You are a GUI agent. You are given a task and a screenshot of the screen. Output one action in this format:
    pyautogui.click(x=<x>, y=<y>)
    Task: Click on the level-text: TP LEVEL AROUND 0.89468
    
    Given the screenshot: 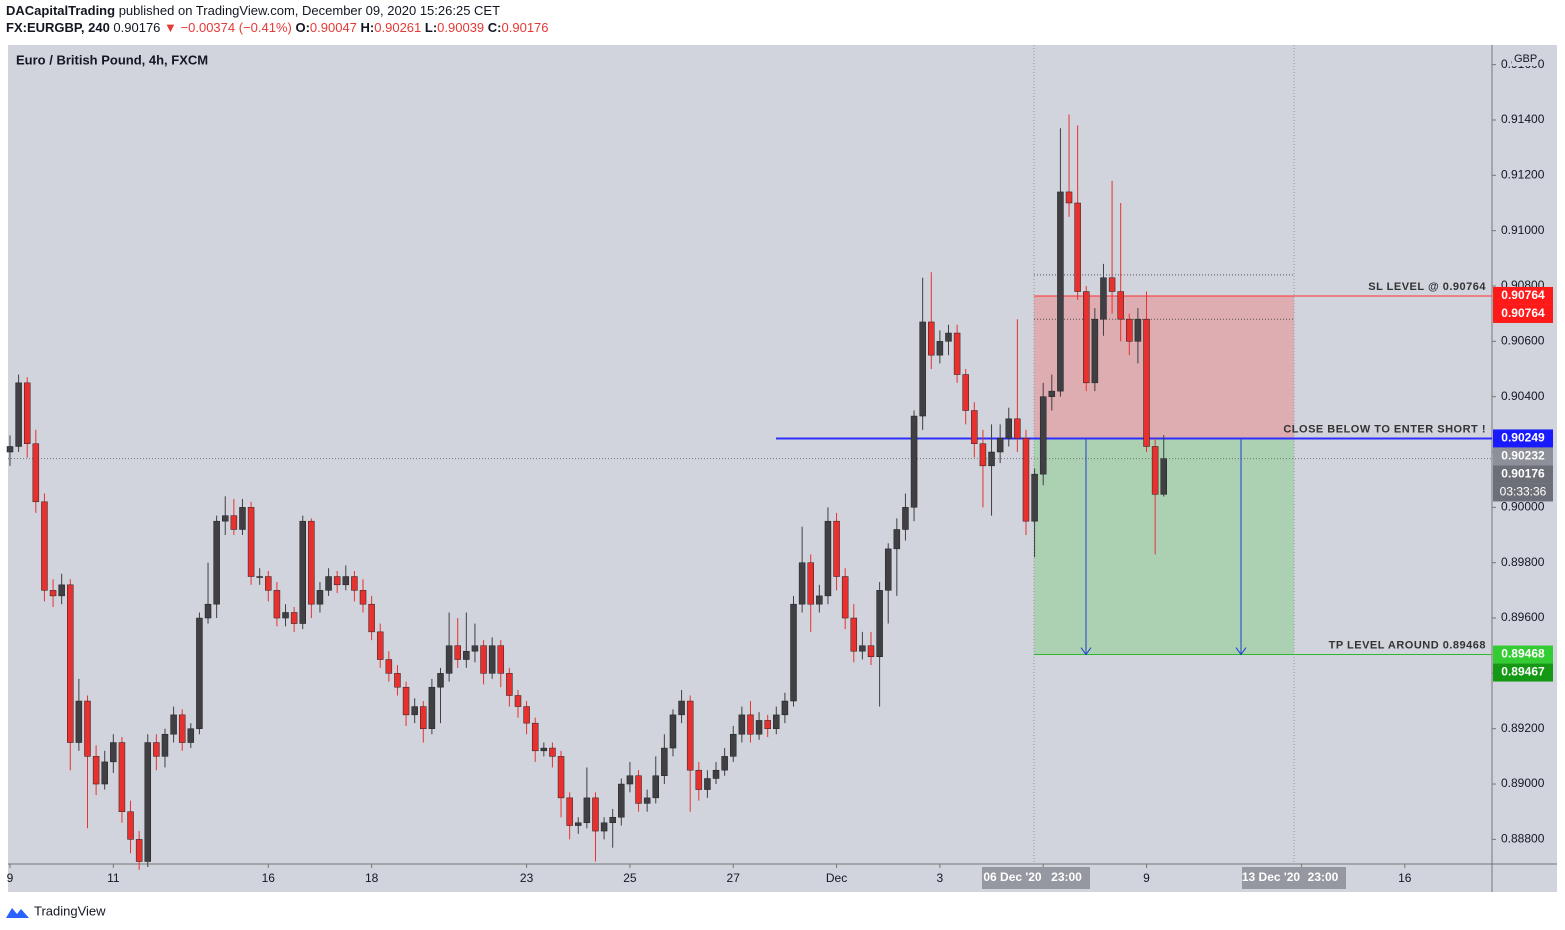 What is the action you would take?
    pyautogui.click(x=1407, y=645)
    